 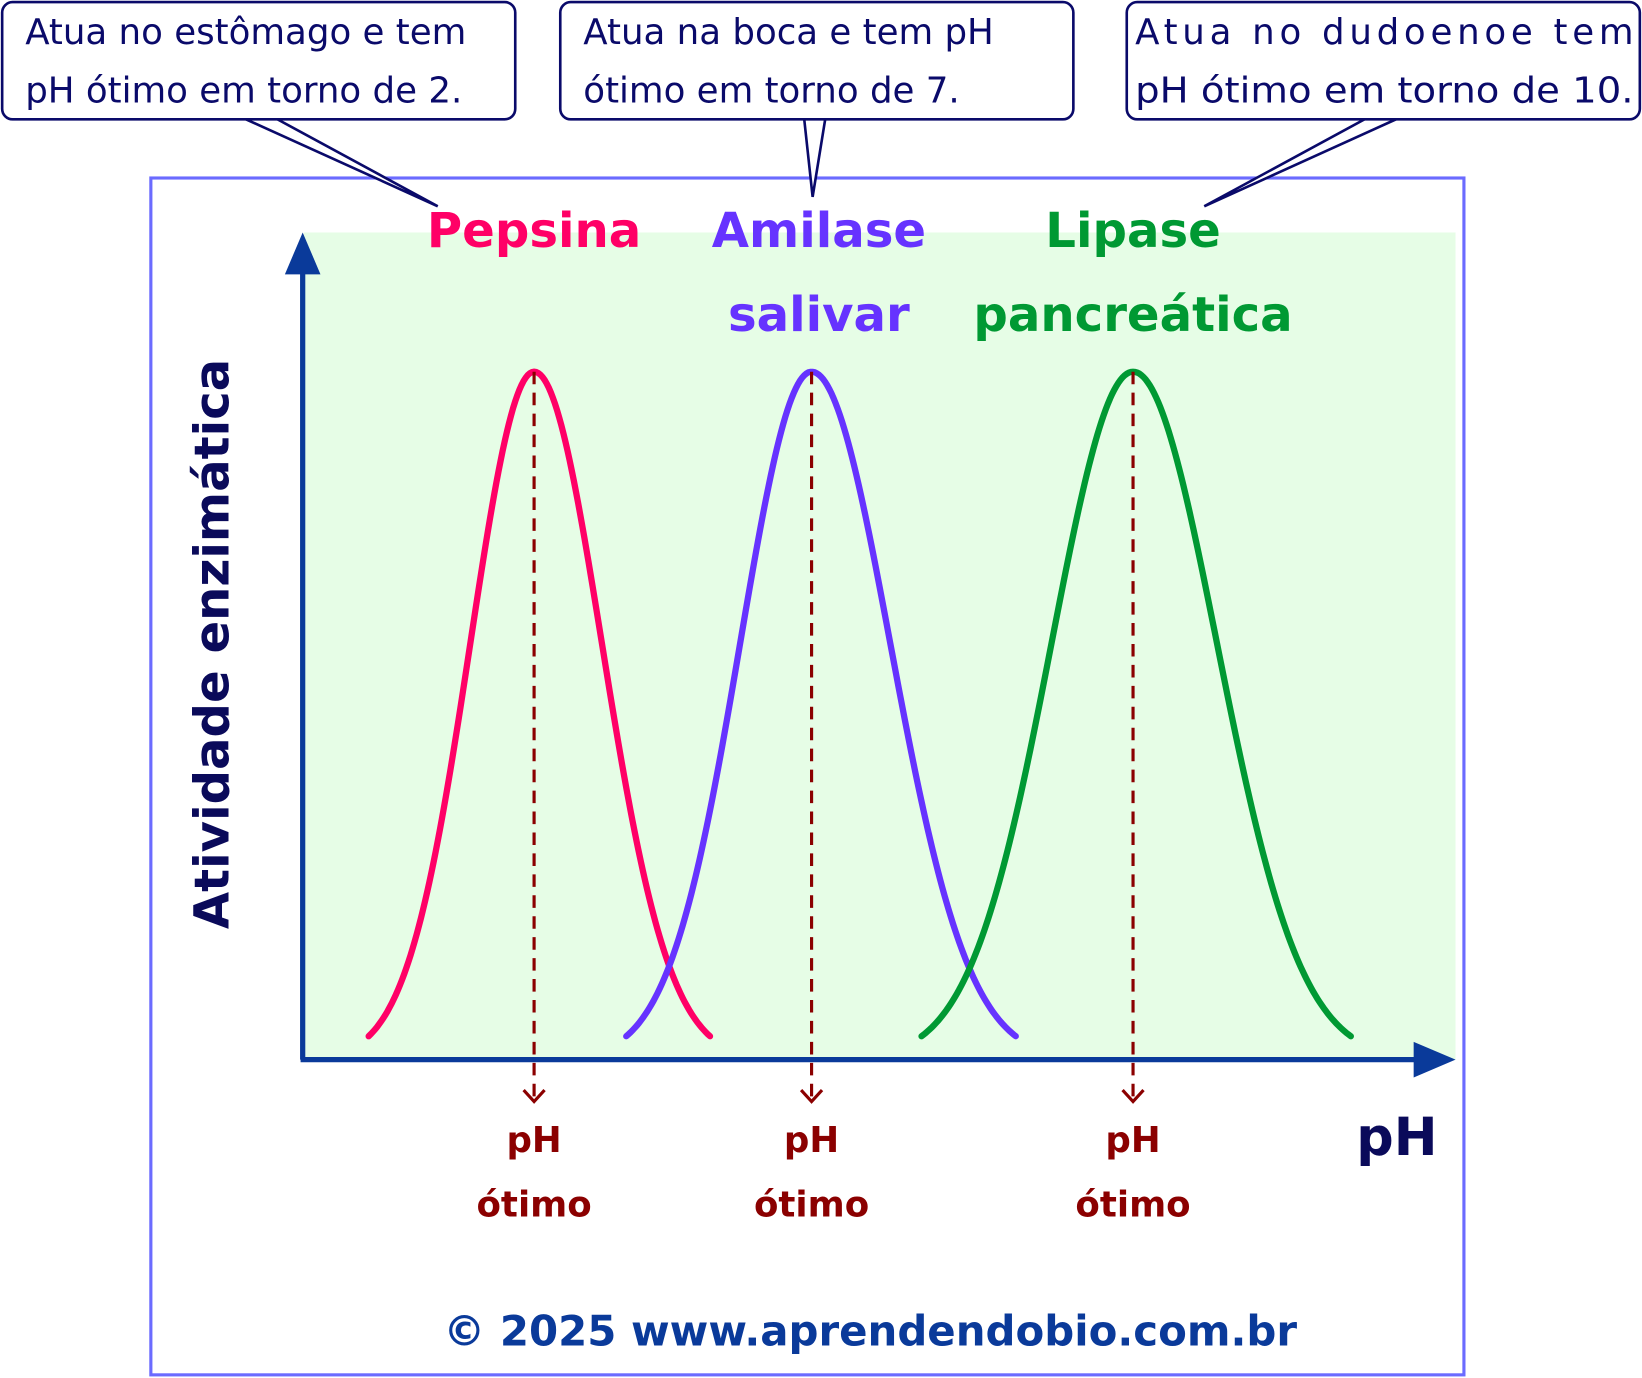 What do you see at coordinates (1384, 91) in the screenshot?
I see `callout-text: pH ótimo em torno de 10.` at bounding box center [1384, 91].